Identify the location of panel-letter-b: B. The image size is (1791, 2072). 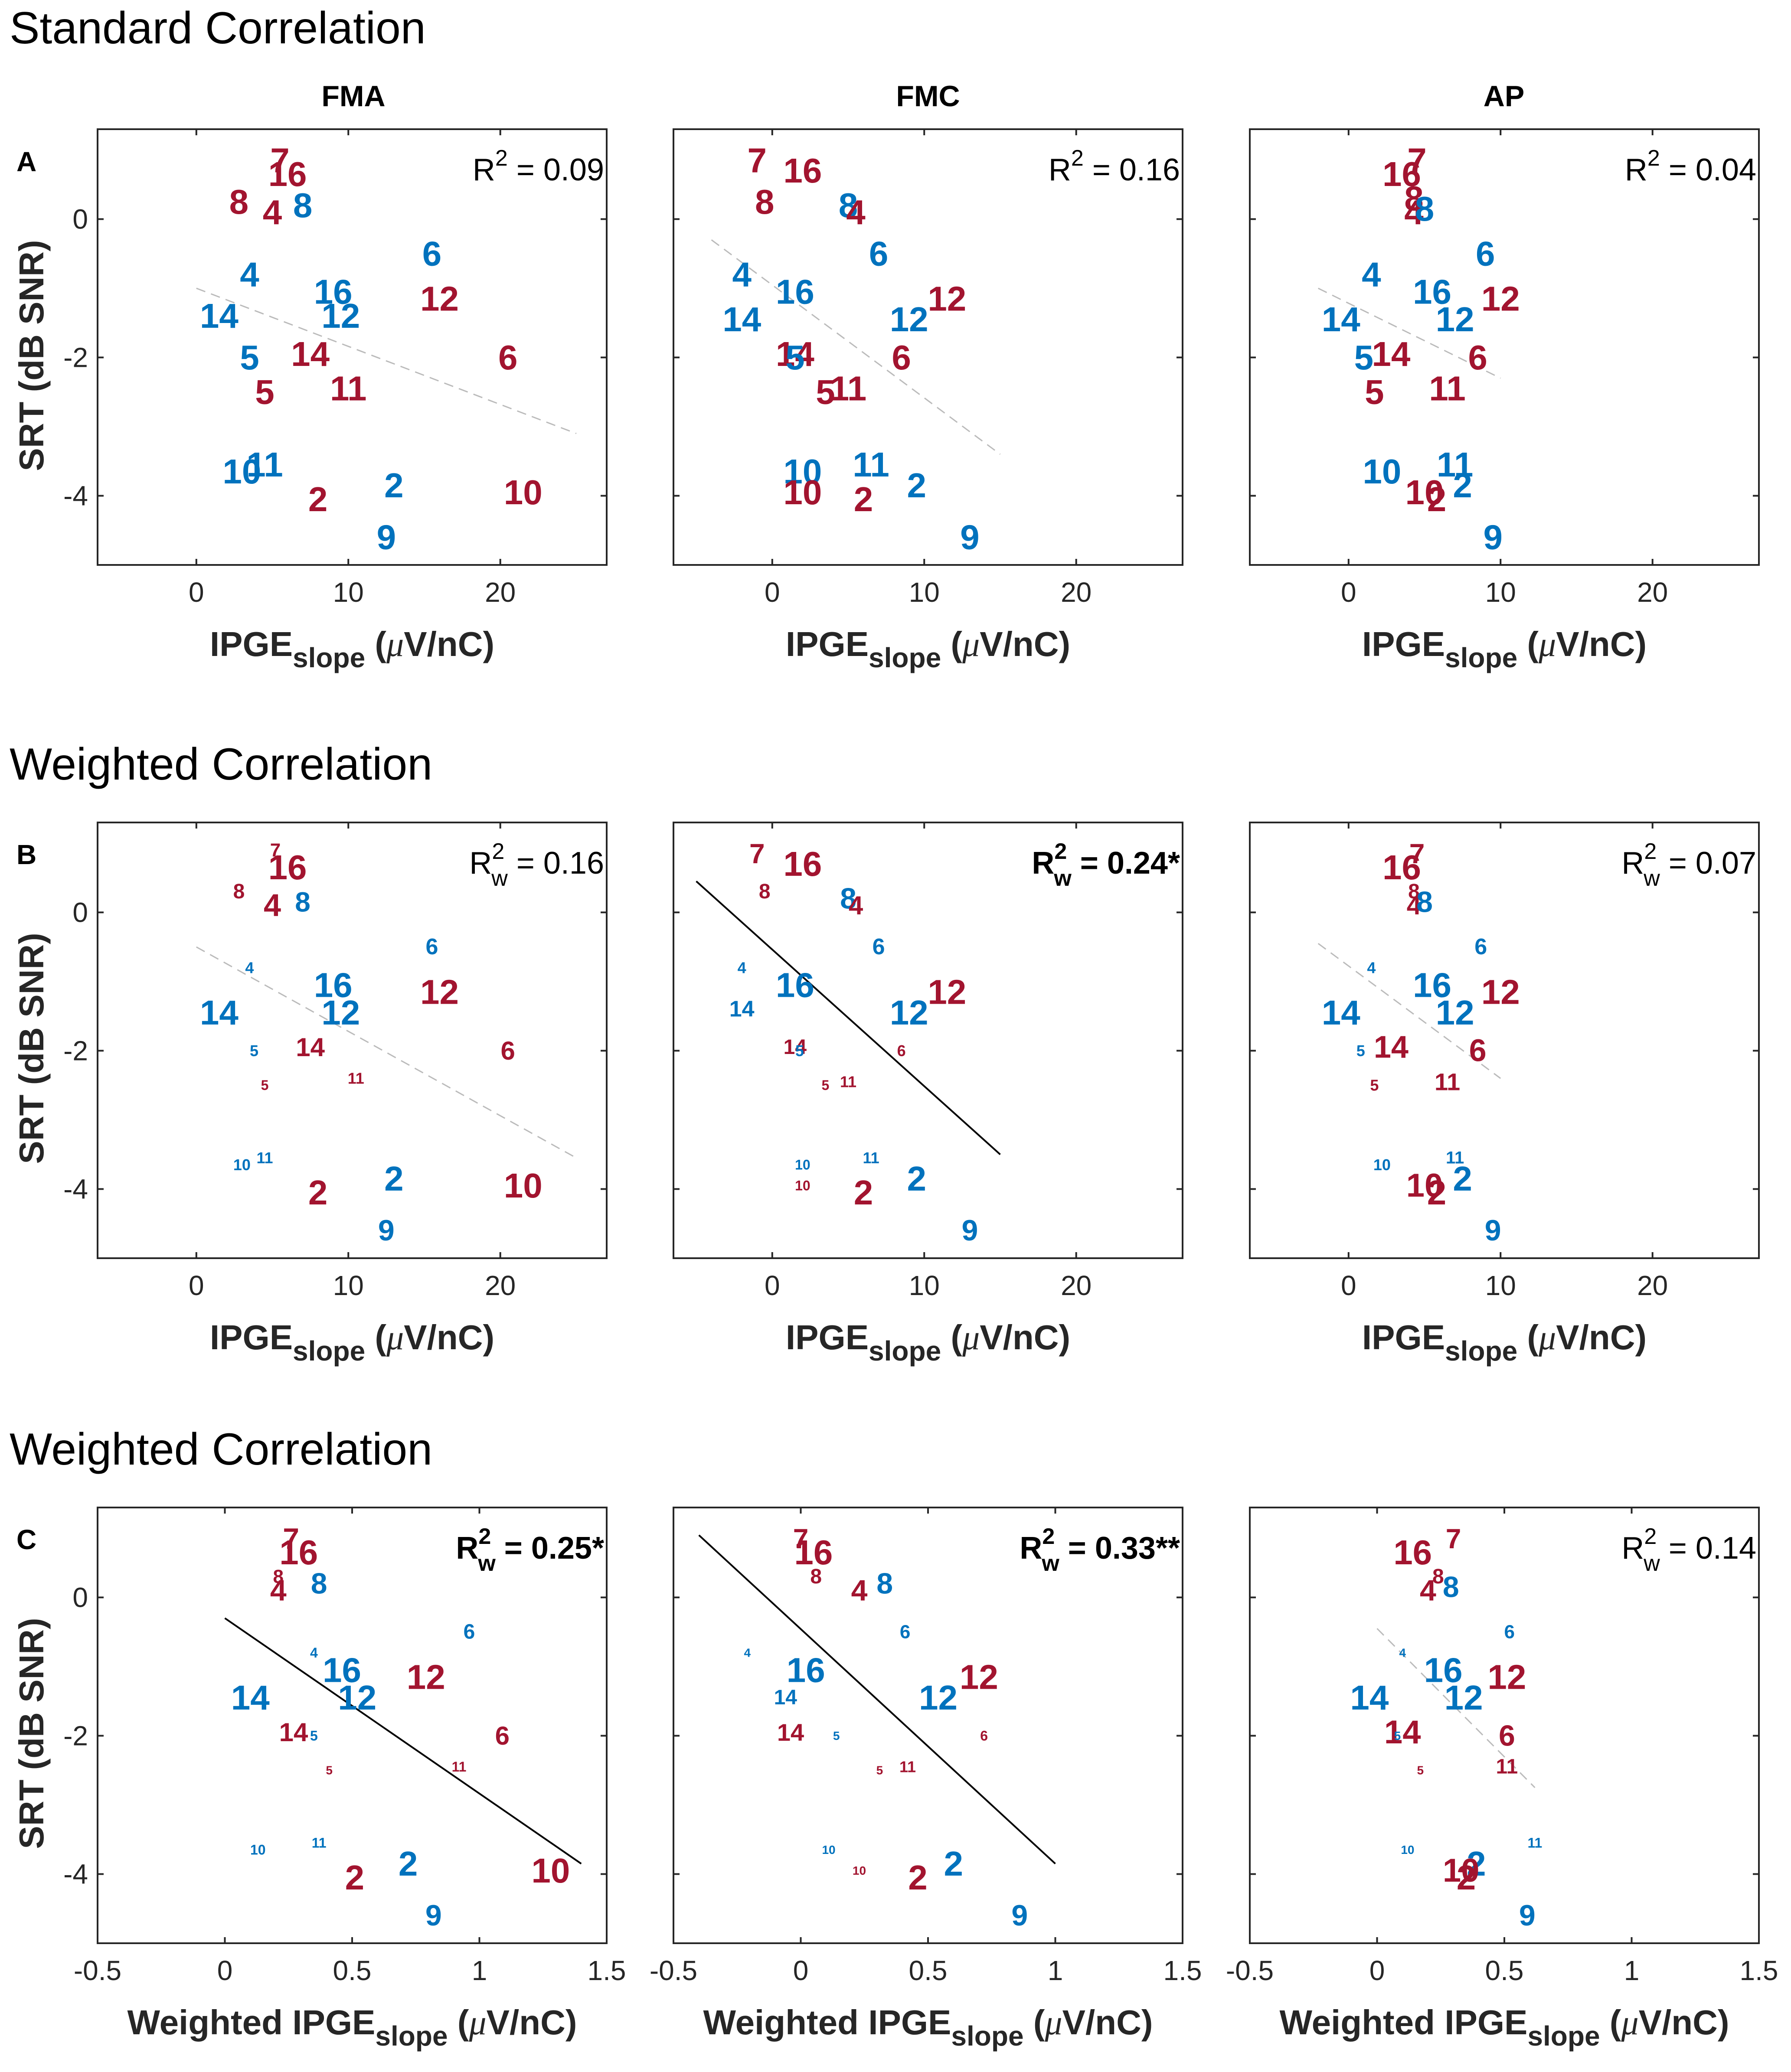
(26, 854).